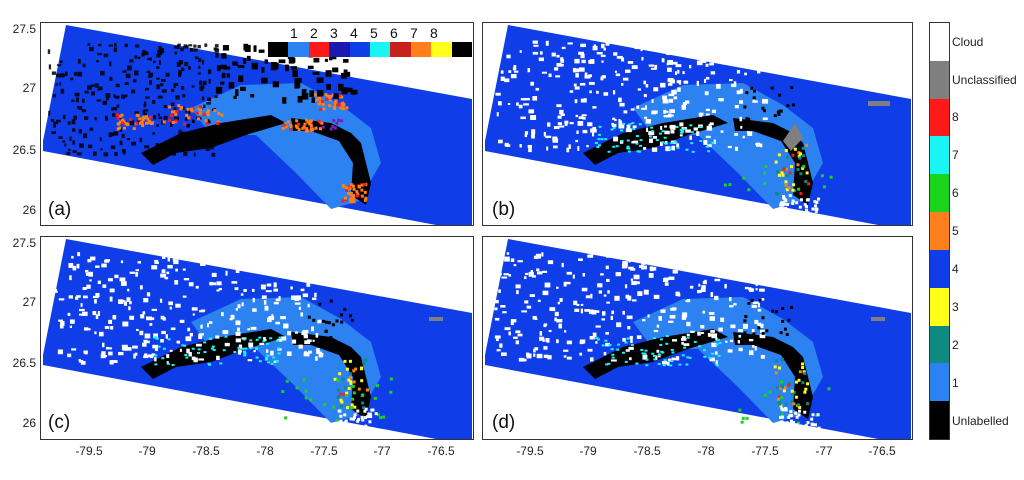  Describe the element at coordinates (655, 354) in the screenshot. I see `unlabelled-arm` at that location.